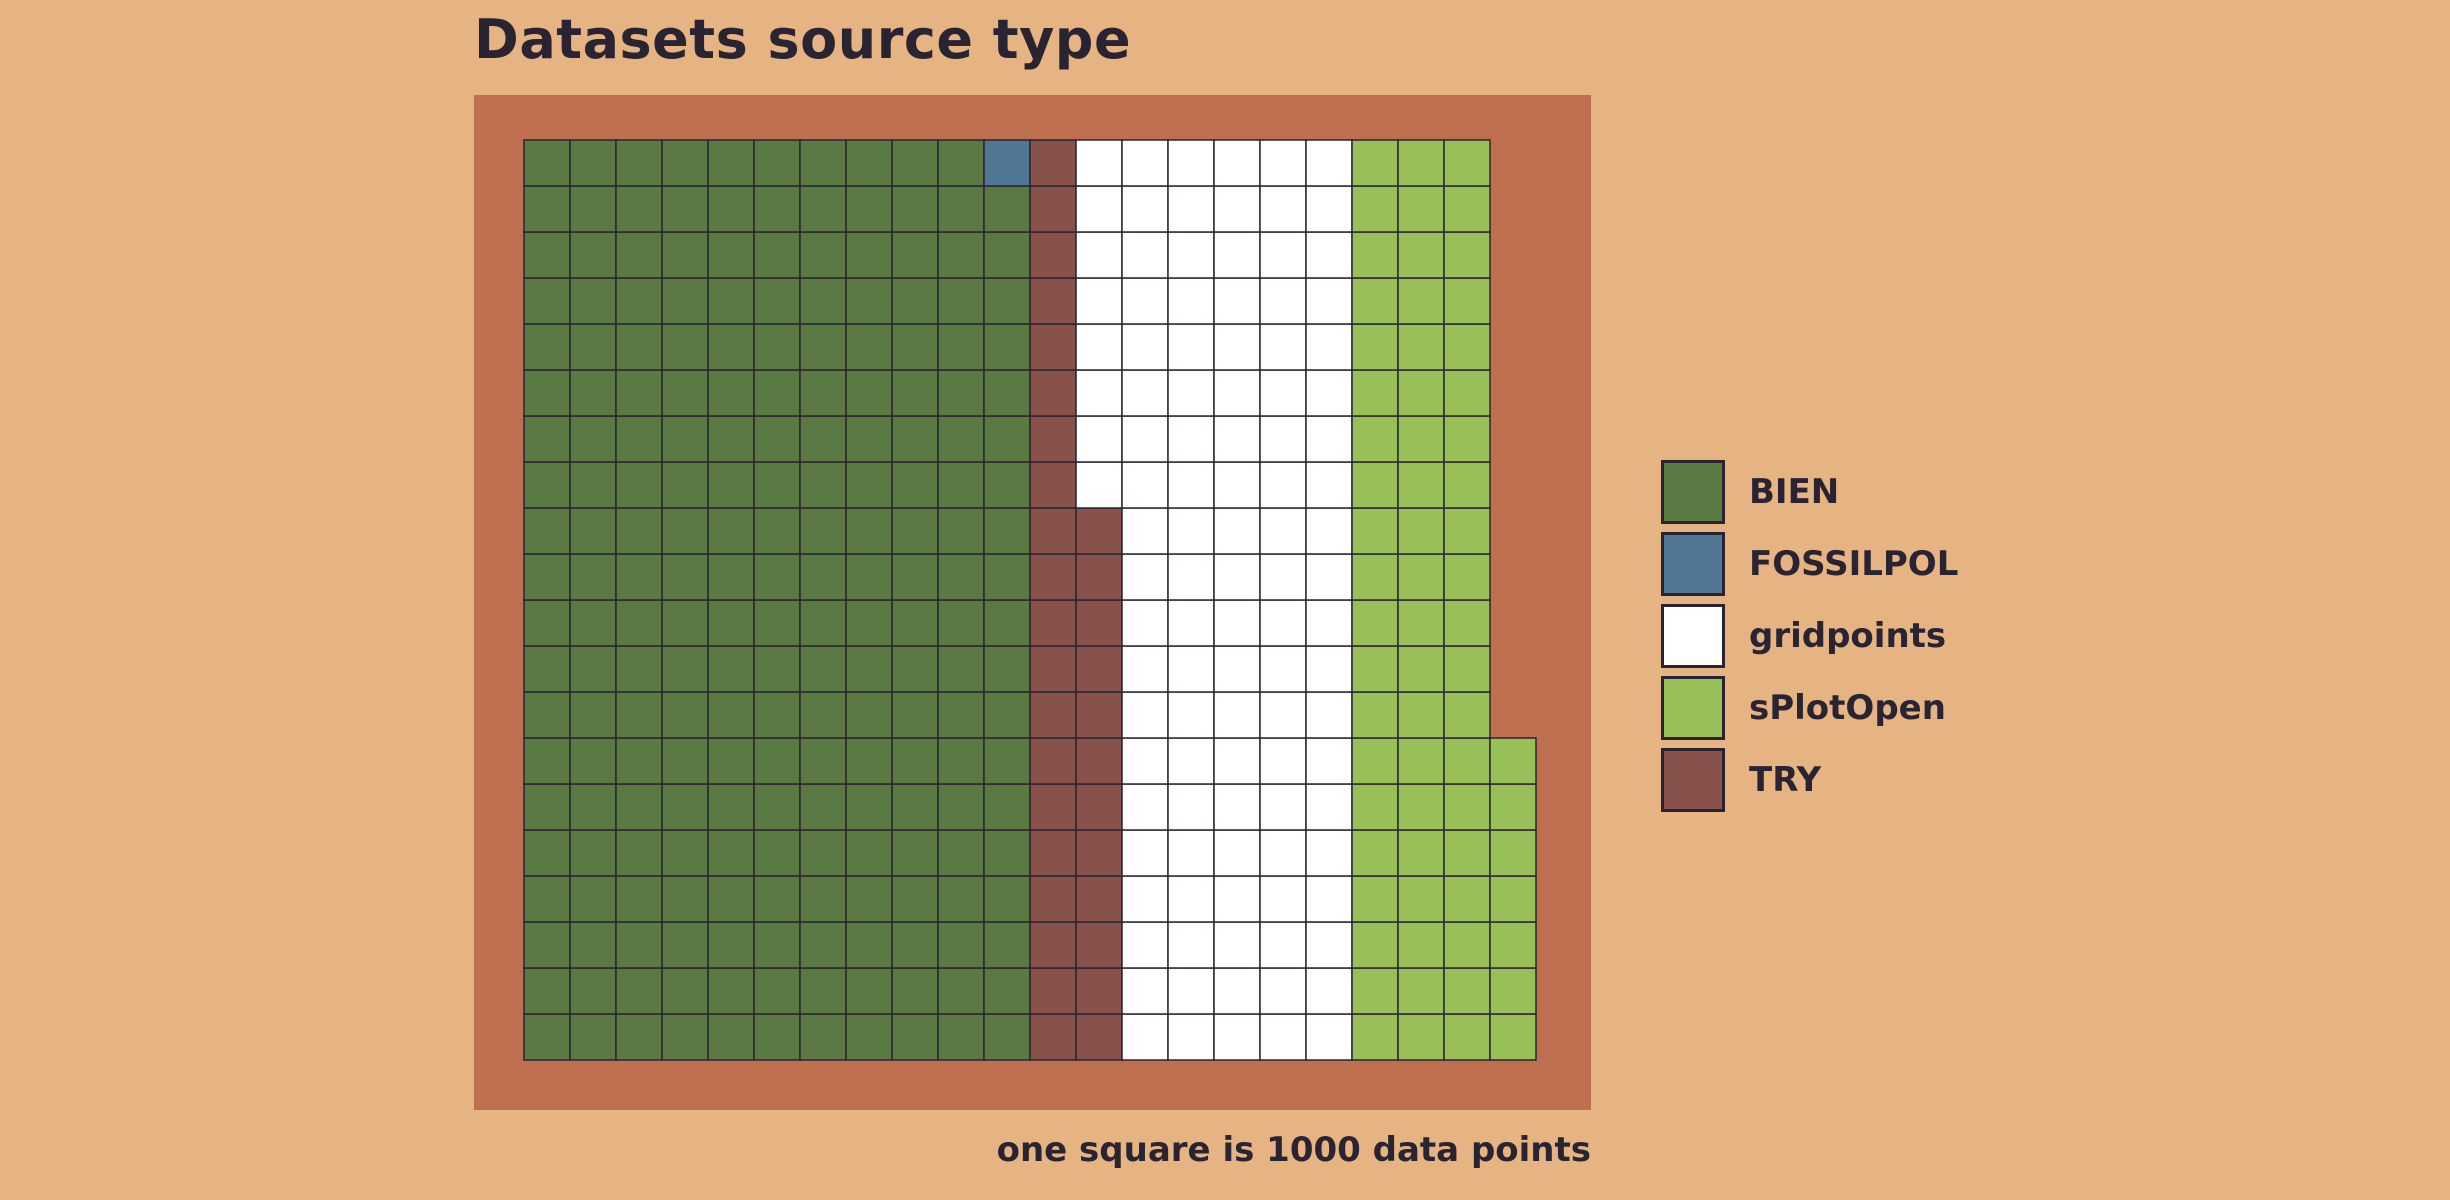 This screenshot has height=1200, width=2450. Describe the element at coordinates (1693, 708) in the screenshot. I see `legend-swatch-splotopen` at that location.